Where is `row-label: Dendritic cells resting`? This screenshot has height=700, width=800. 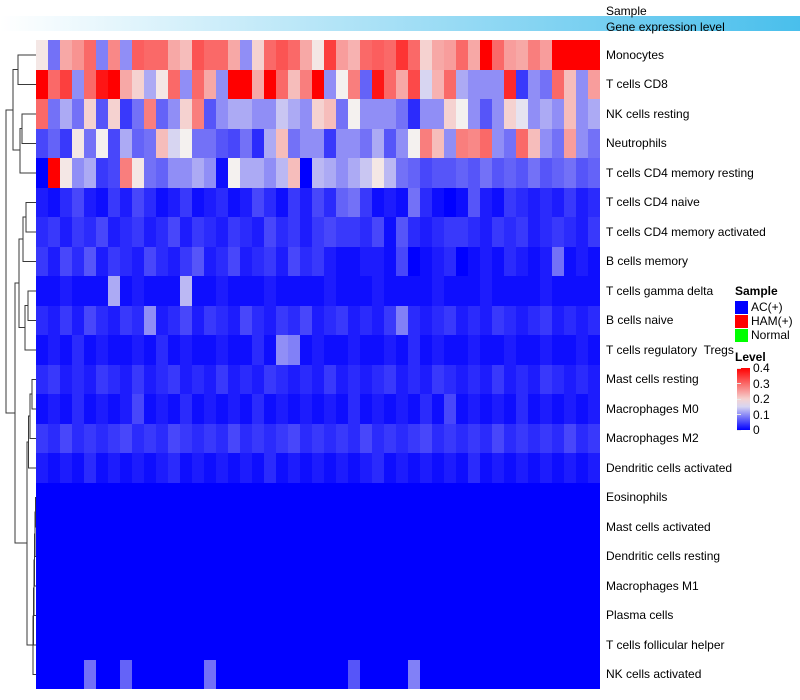
row-label: Dendritic cells resting is located at coordinates (663, 556).